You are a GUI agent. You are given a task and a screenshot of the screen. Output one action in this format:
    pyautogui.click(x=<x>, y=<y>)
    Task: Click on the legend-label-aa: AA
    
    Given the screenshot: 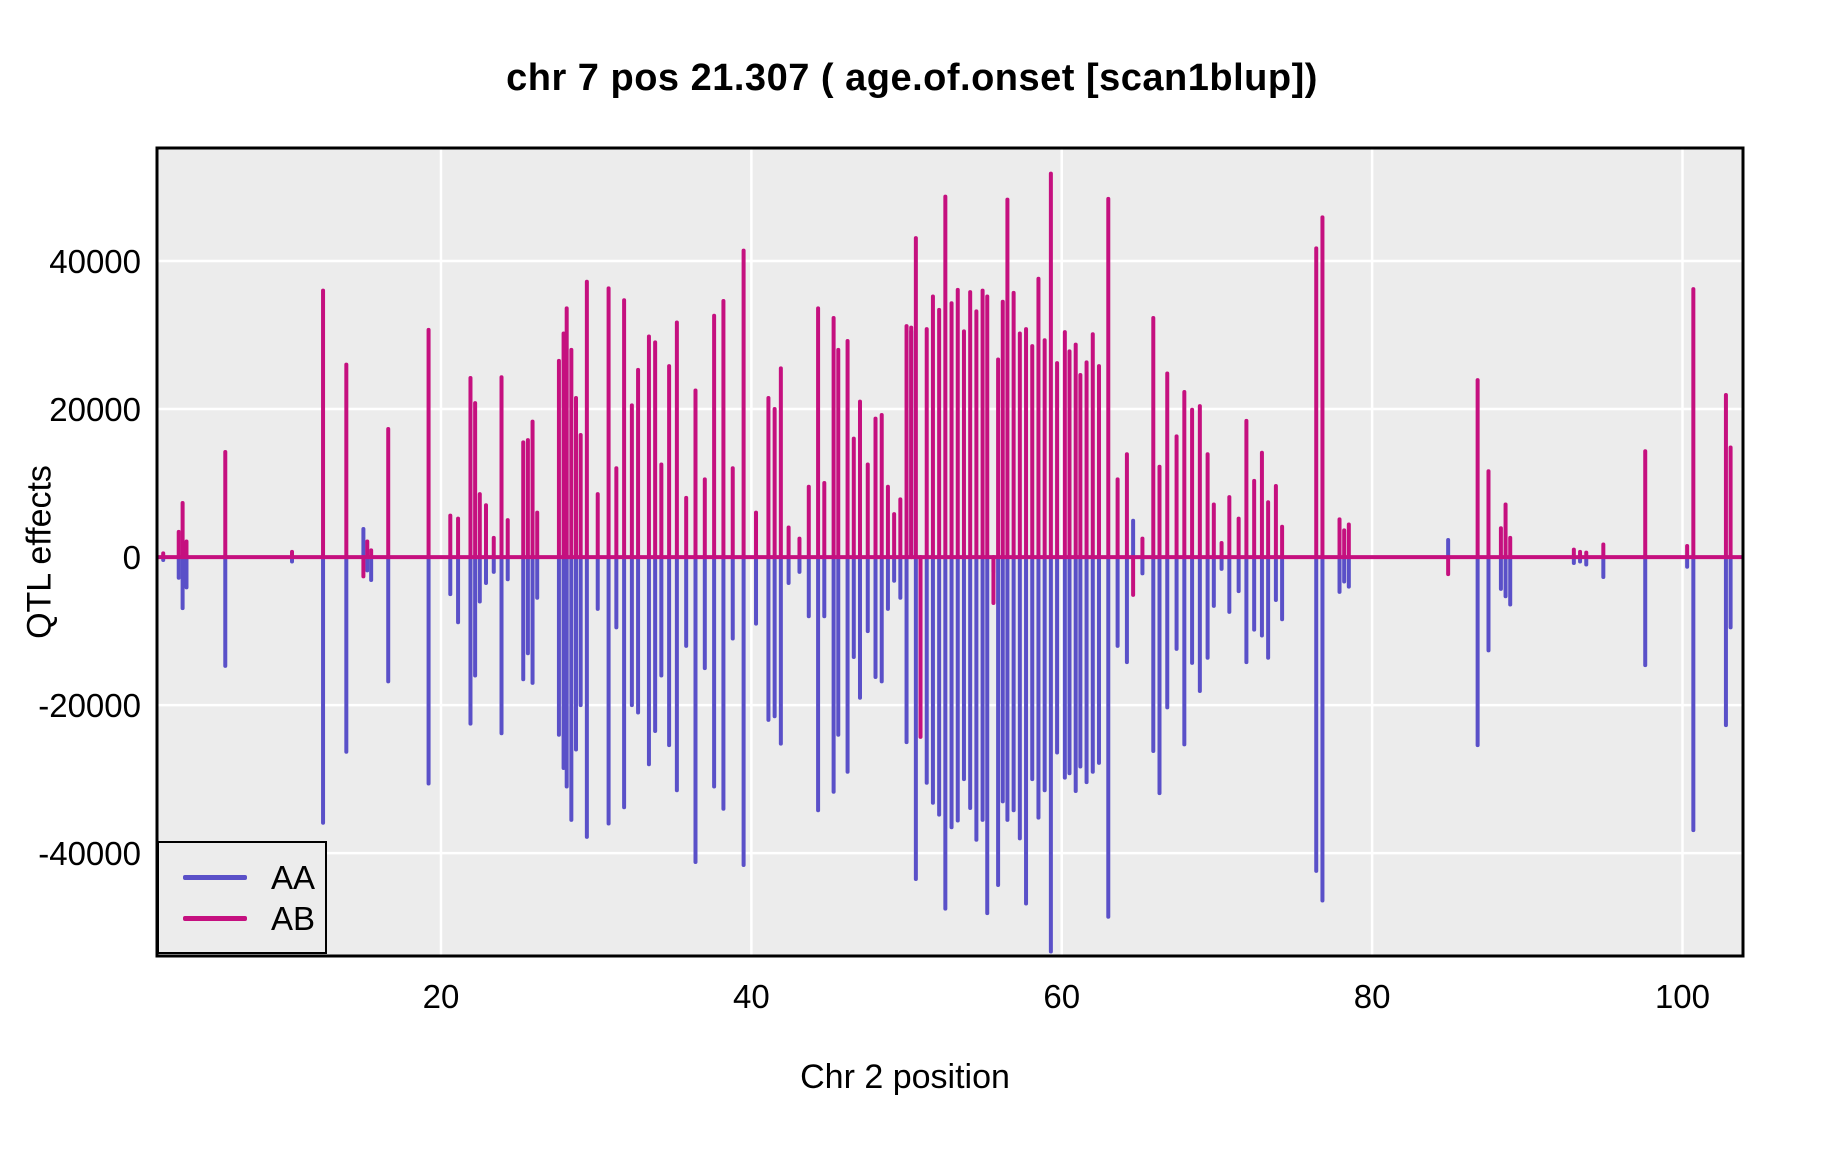 What is the action you would take?
    pyautogui.click(x=293, y=877)
    